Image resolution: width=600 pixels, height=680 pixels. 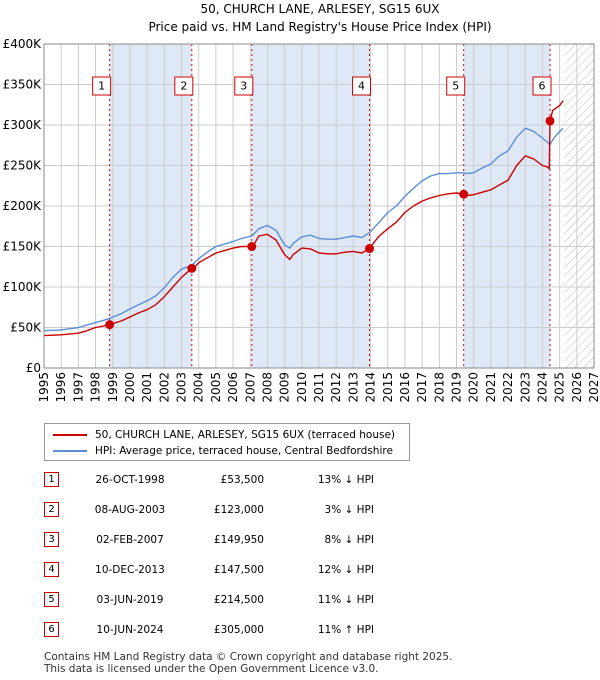 I want to click on y-tick-label: £250K, so click(x=23, y=166).